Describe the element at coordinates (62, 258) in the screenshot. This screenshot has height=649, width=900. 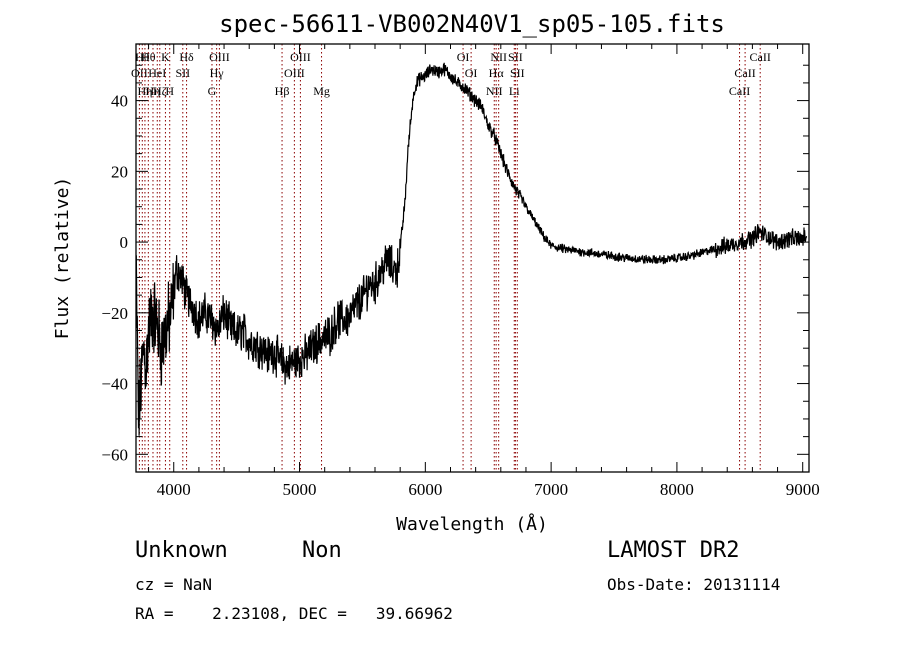
I see `y-axis-label: Flux (relative)` at that location.